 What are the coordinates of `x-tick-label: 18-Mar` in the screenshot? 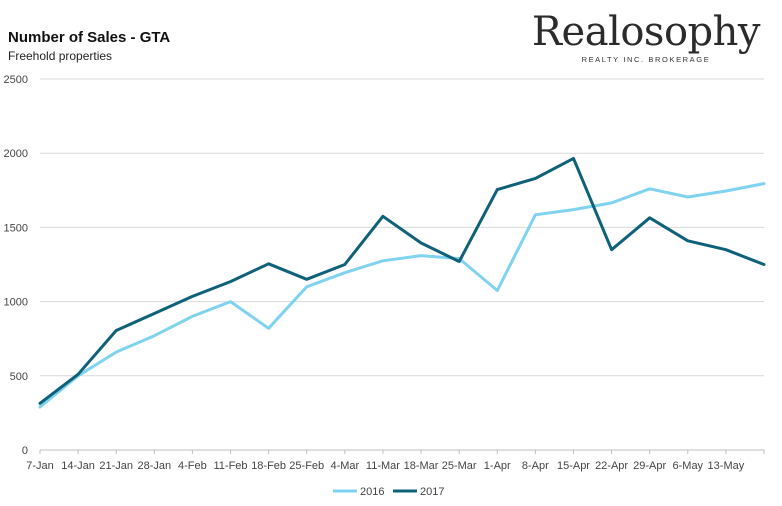 It's located at (421, 466).